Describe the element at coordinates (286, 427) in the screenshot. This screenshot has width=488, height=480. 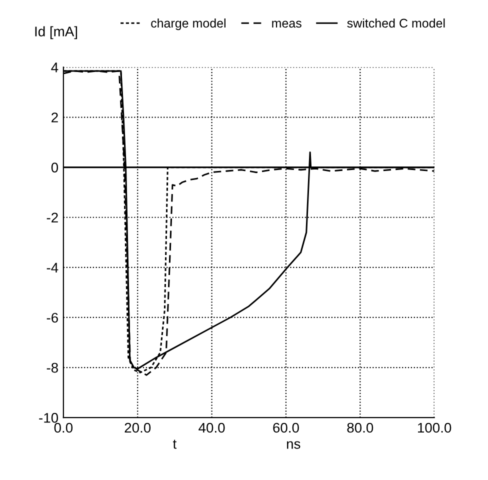
I see `x-tick-label: 60.0` at that location.